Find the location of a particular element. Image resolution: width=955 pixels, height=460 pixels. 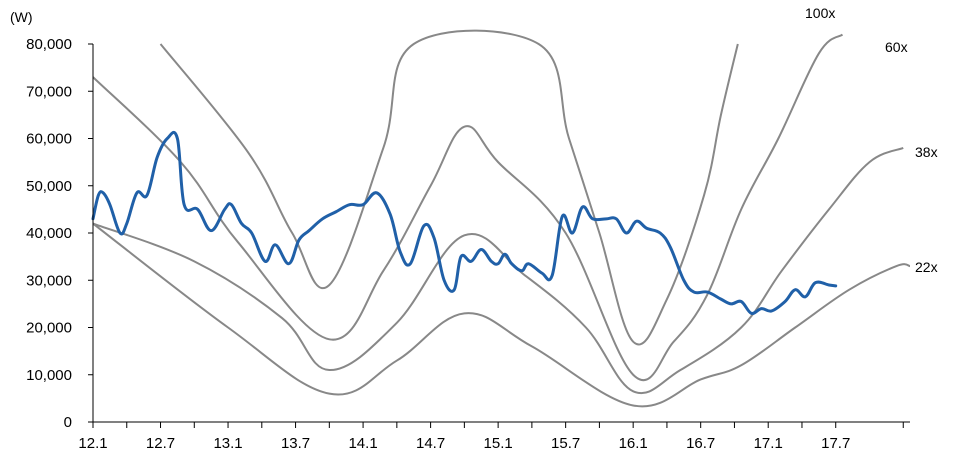

x-tick-label: 15.1 is located at coordinates (498, 443).